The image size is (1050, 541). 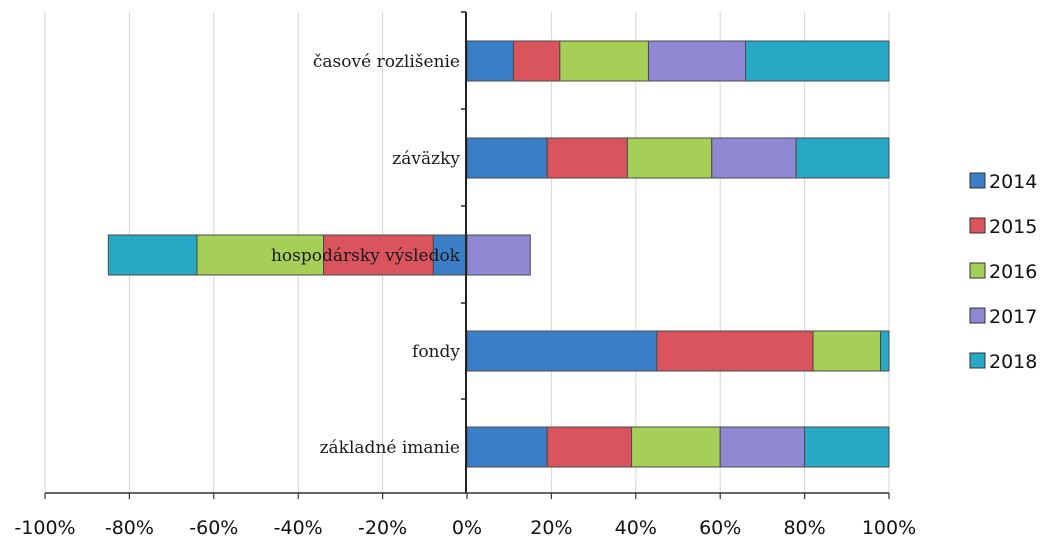 I want to click on x-tick-label: 0%, so click(x=467, y=528).